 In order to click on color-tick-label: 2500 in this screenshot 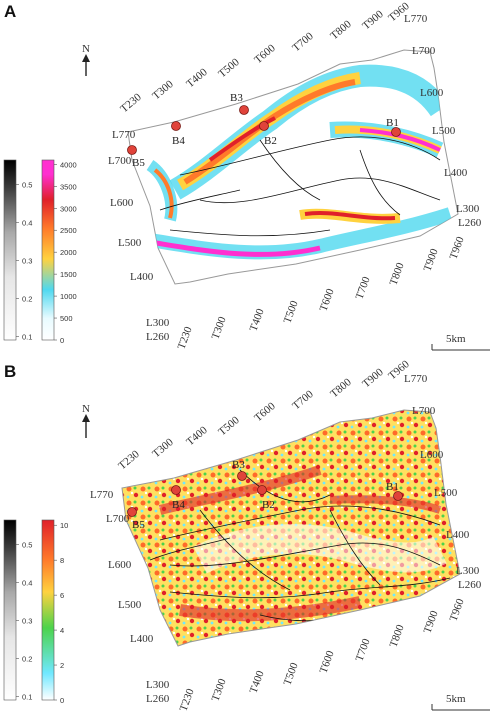, I will do `click(68, 230)`.